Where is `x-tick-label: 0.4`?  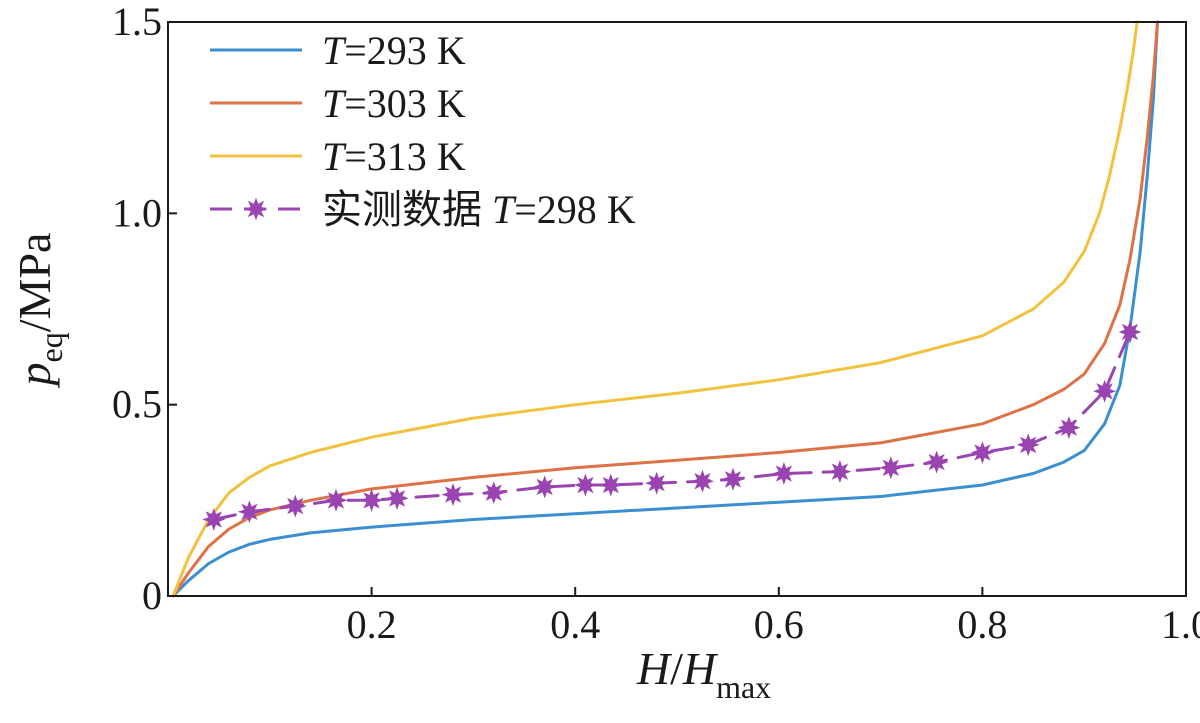
x-tick-label: 0.4 is located at coordinates (575, 624).